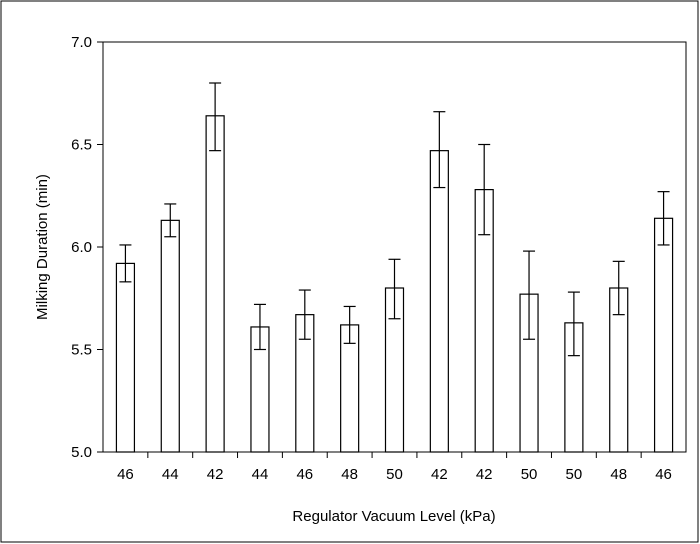  Describe the element at coordinates (81, 42) in the screenshot. I see `y-tick-label: 7.0` at that location.